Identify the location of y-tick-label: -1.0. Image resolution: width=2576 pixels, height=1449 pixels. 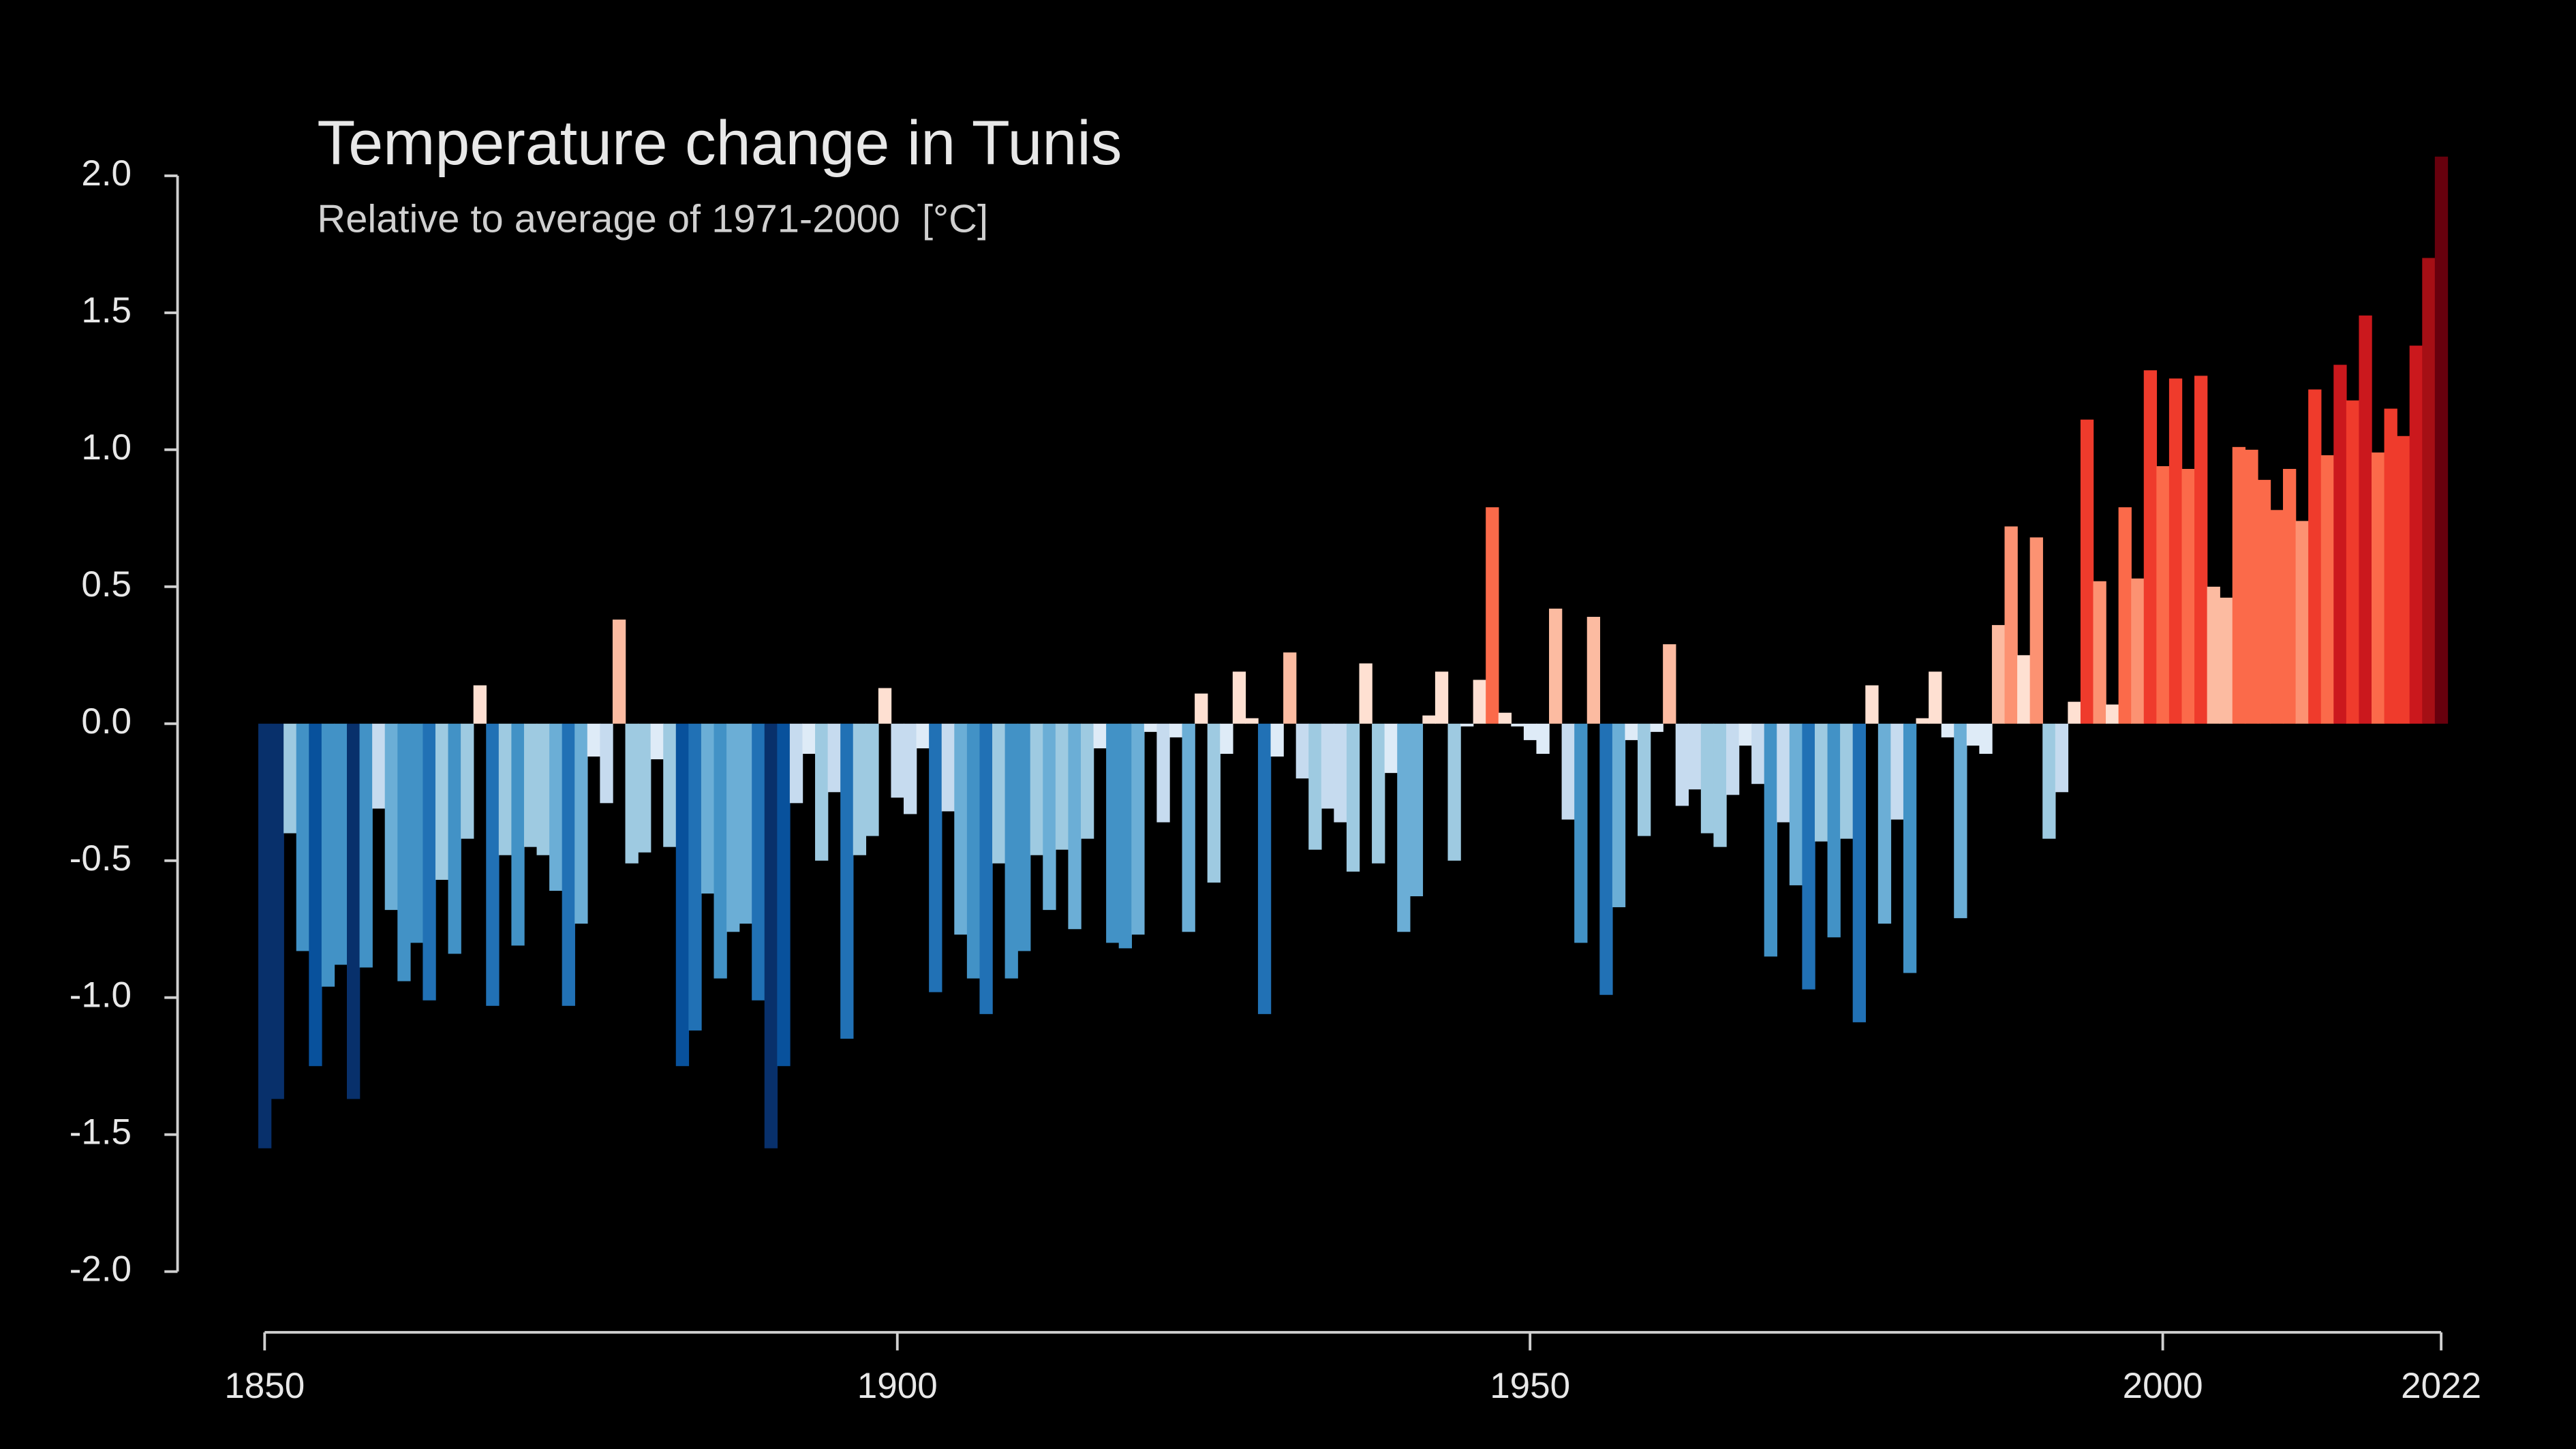
(101, 996).